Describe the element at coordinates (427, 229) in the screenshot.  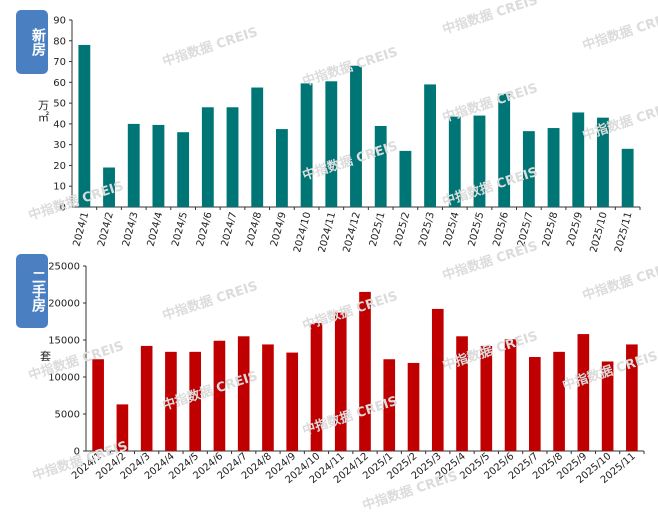
I see `new-homes-x-tick-label: 2025/3` at that location.